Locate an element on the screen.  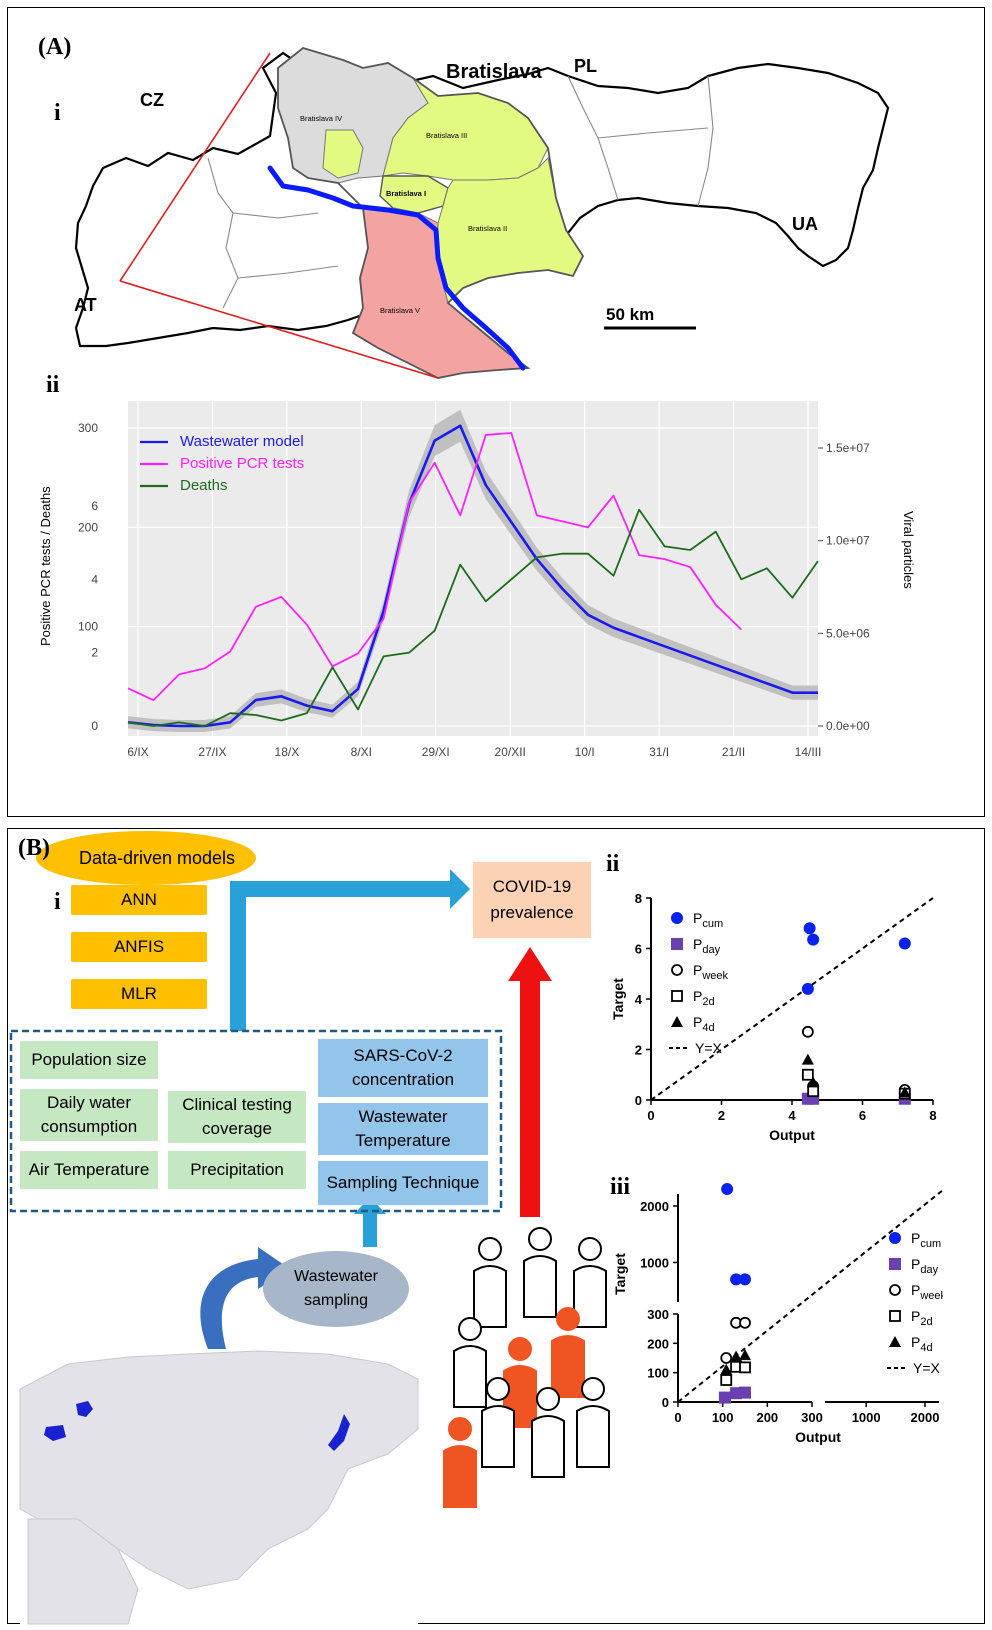
country-pl: PL is located at coordinates (585, 66).